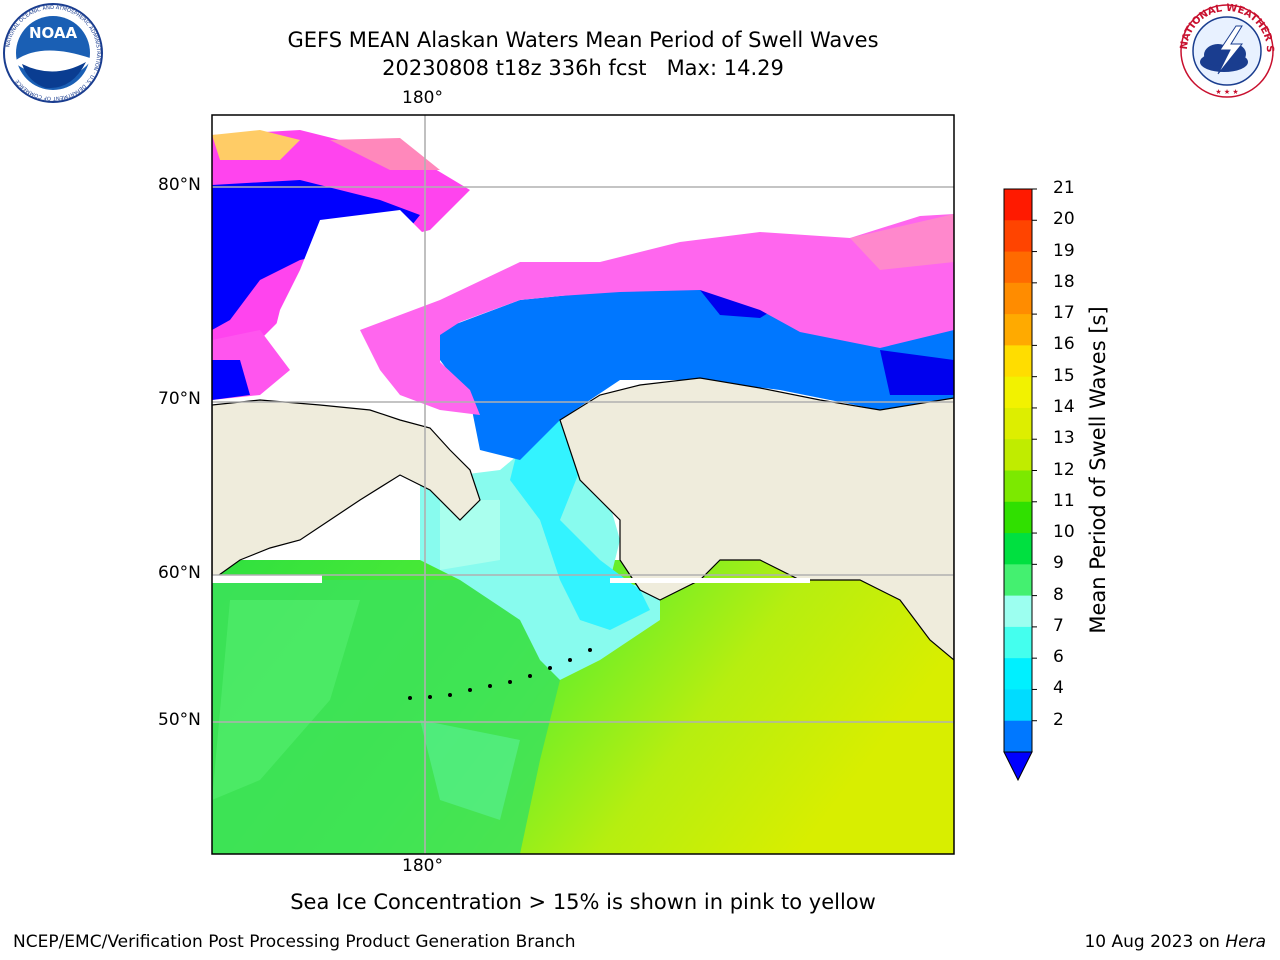 The image size is (1280, 960). Describe the element at coordinates (1064, 219) in the screenshot. I see `colorbar-tick-label: 20` at that location.